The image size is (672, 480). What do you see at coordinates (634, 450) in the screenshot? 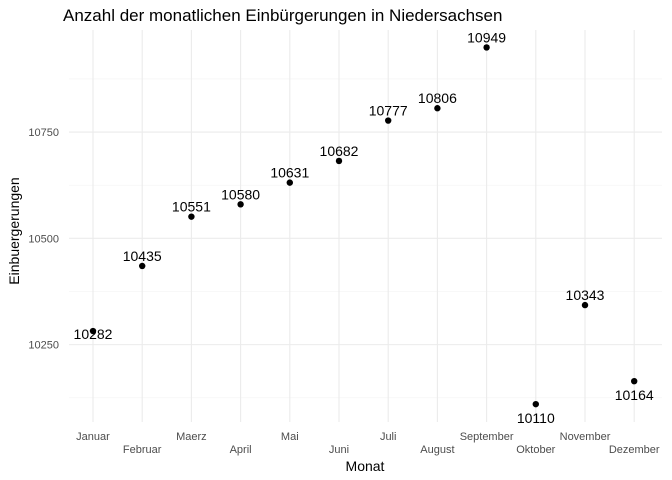
I see `x-tick-label-11: Dezember` at bounding box center [634, 450].